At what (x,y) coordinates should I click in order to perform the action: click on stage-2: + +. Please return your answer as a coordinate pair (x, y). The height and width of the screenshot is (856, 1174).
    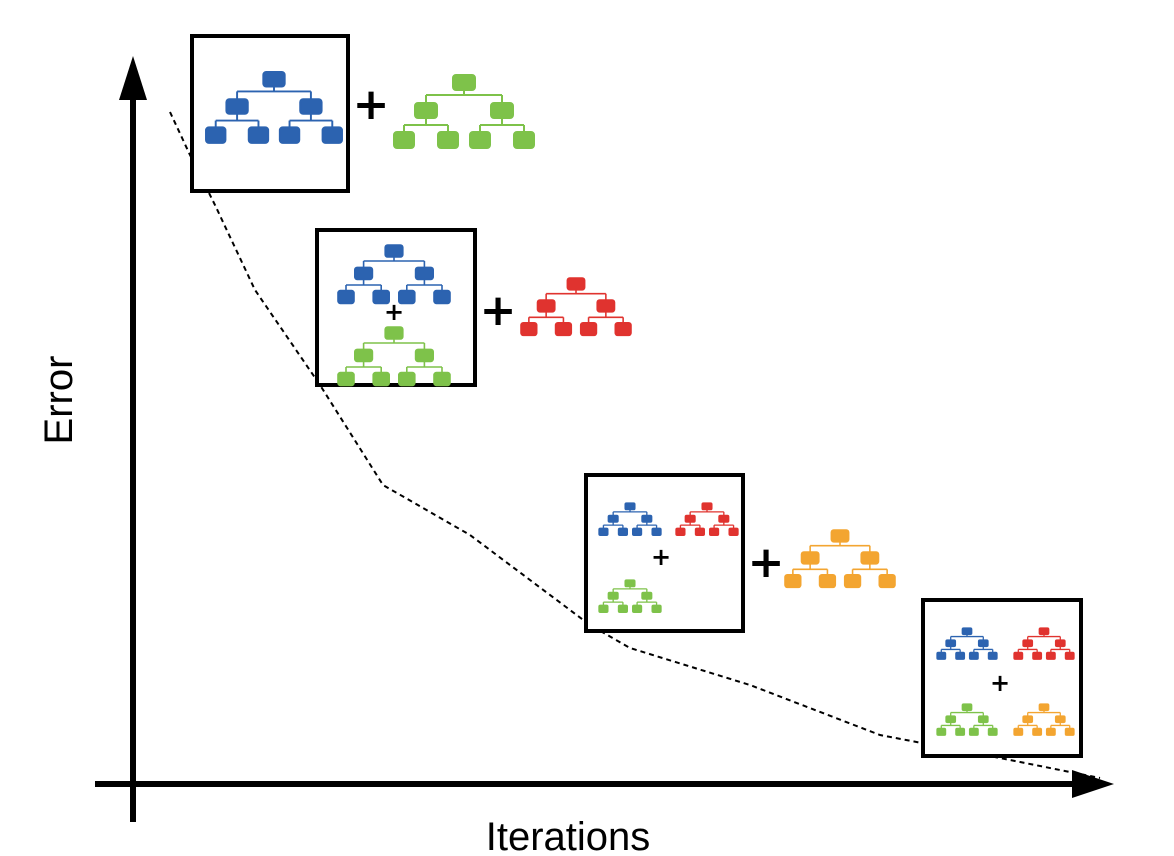
    Looking at the image, I should click on (473, 307).